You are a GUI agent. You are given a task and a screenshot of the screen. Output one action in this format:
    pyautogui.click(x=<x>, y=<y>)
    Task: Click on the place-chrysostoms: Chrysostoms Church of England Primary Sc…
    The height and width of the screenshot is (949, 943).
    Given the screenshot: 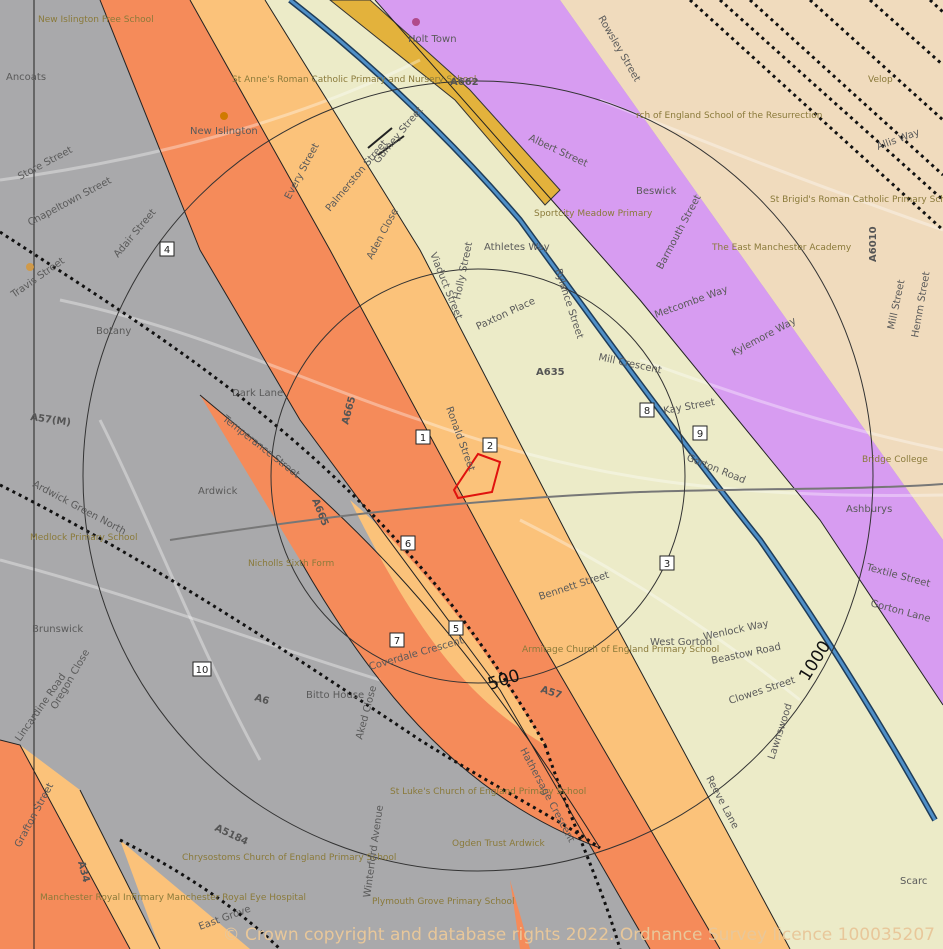 What is the action you would take?
    pyautogui.click(x=289, y=858)
    